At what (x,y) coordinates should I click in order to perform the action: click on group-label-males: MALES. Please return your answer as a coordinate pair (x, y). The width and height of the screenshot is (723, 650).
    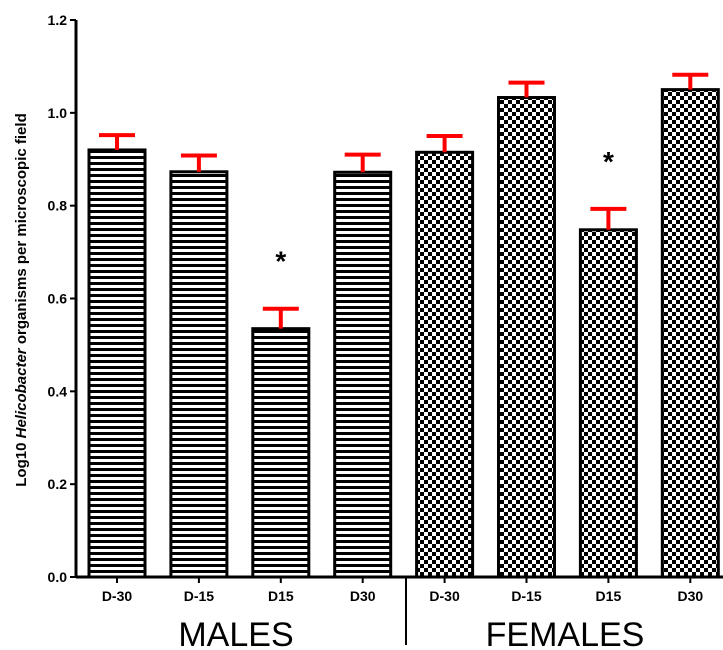
    Looking at the image, I should click on (235, 633).